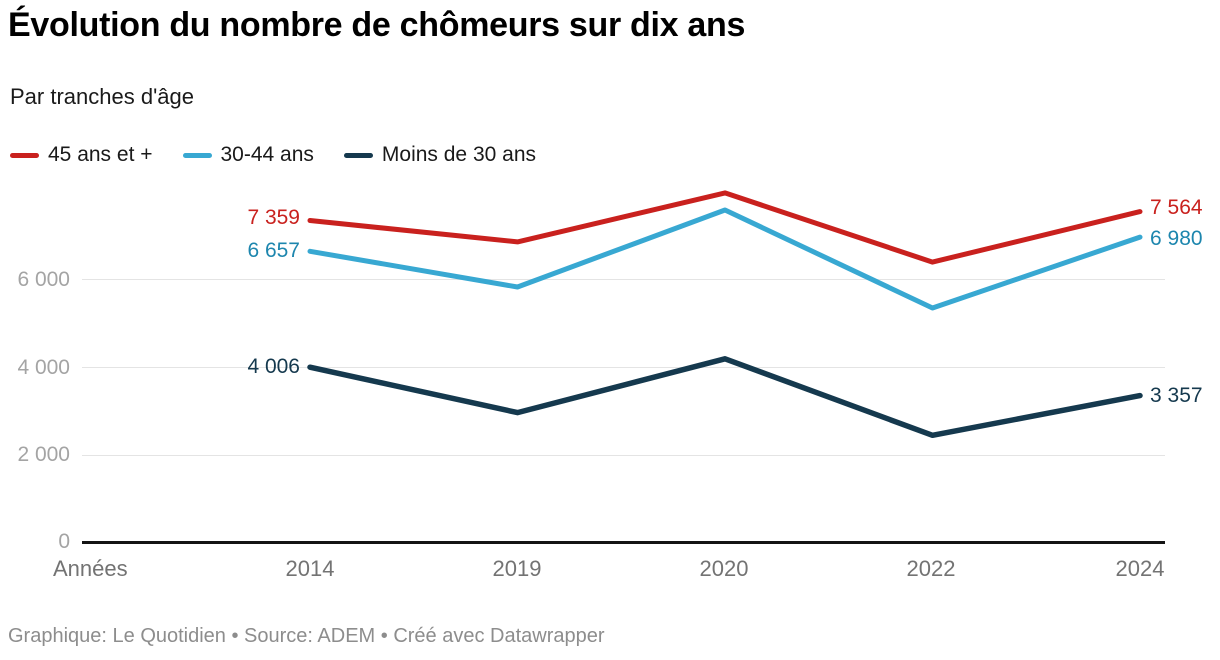 This screenshot has height=660, width=1220. What do you see at coordinates (623, 542) in the screenshot?
I see `x-axis-baseline` at bounding box center [623, 542].